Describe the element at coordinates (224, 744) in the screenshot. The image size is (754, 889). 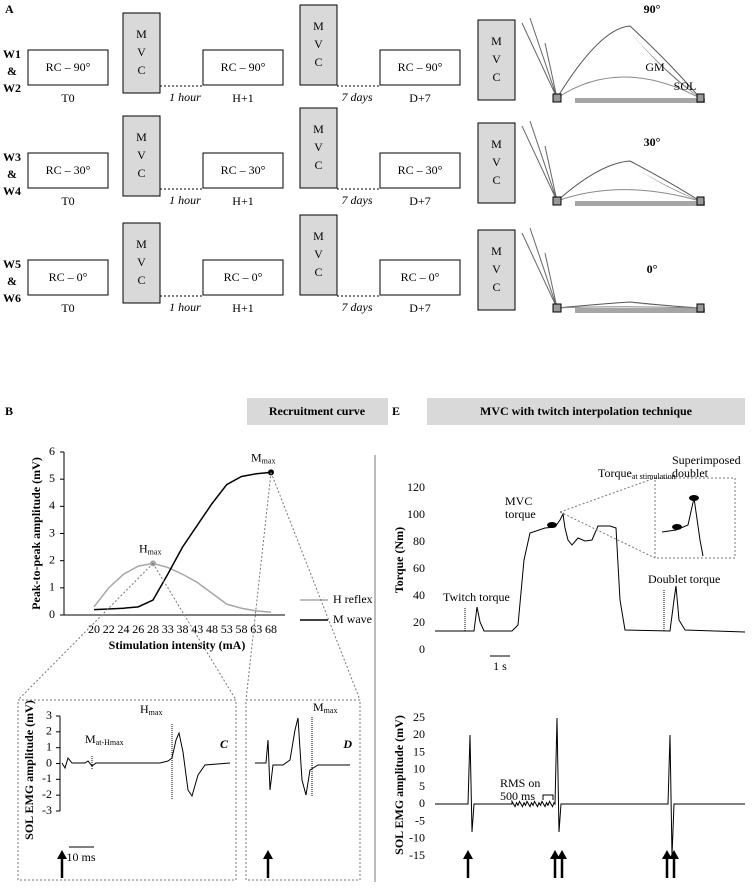
I see `panel-label: C` at that location.